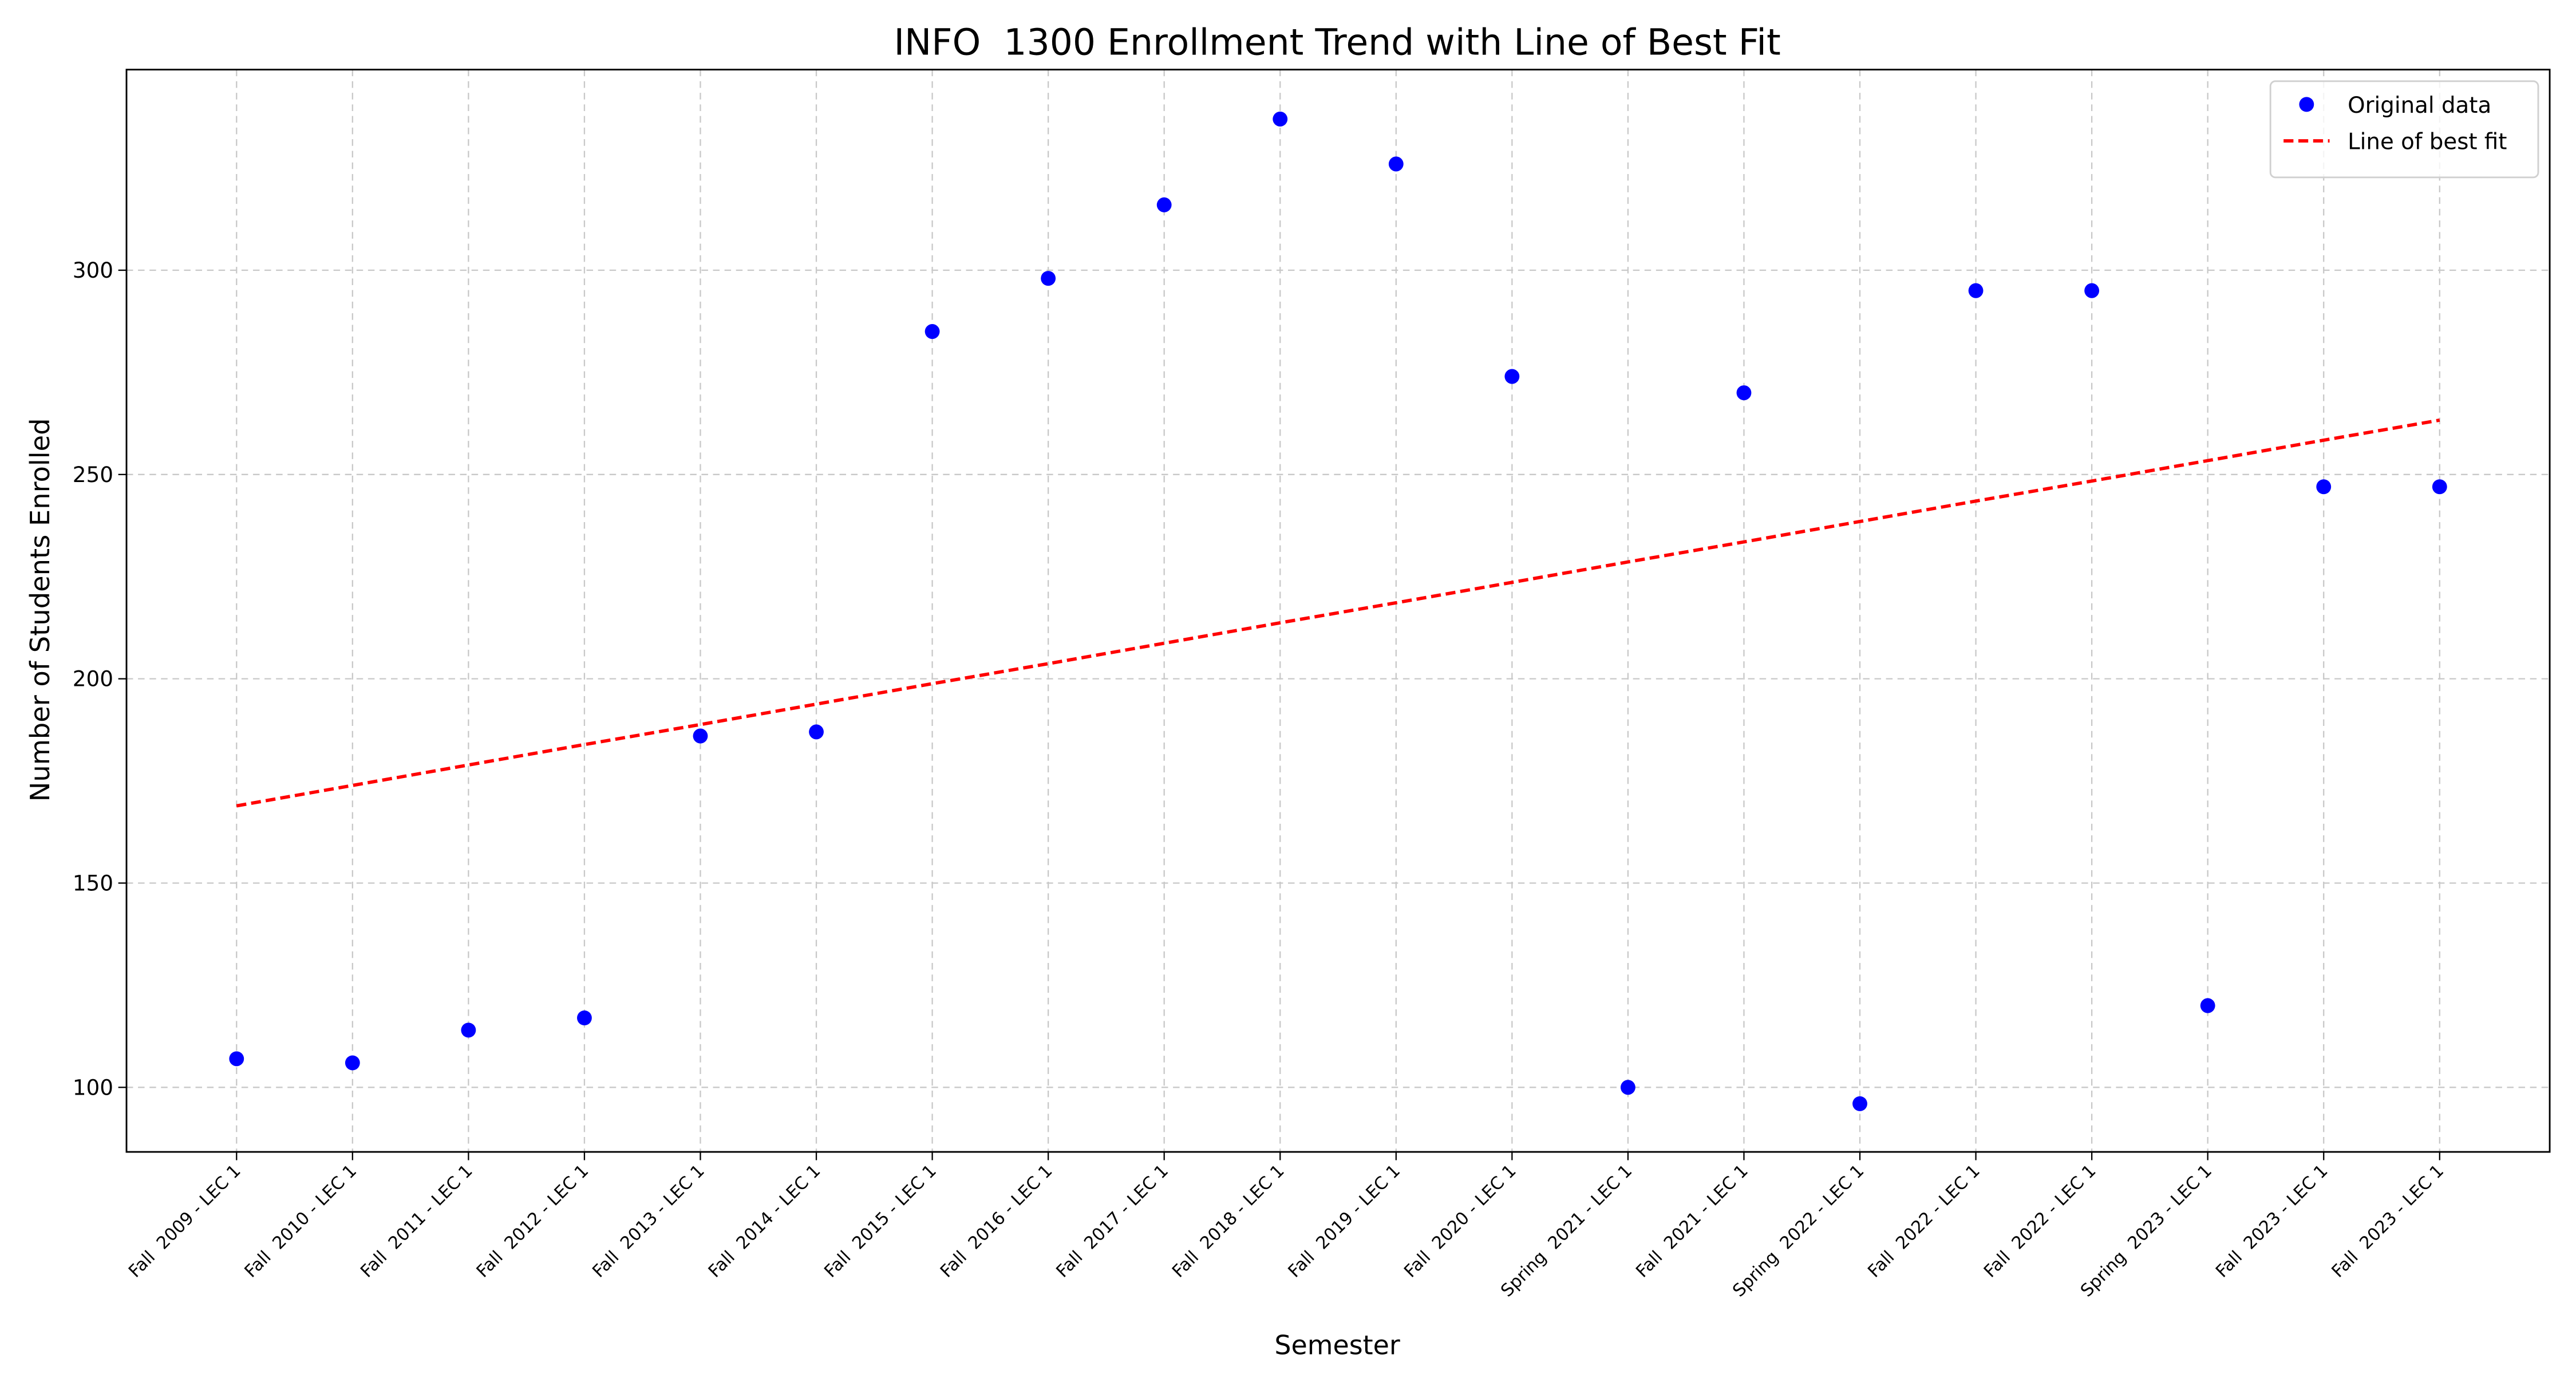  I want to click on x-tick-label: Fall 2012 - LEC 1, so click(532, 1221).